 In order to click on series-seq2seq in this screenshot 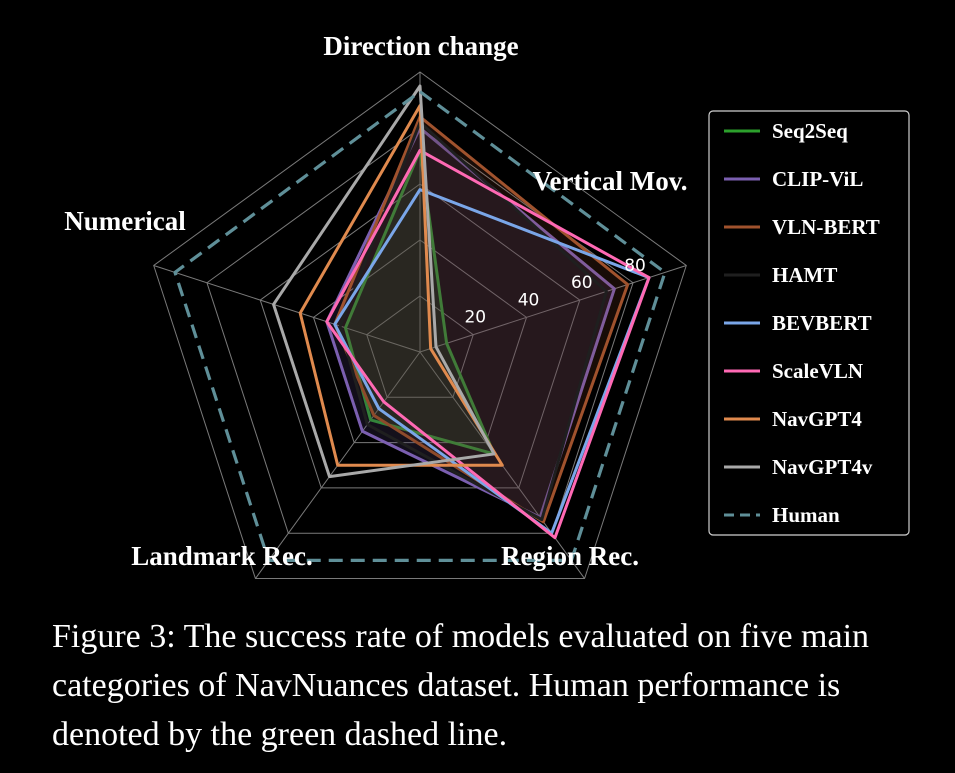, I will do `click(419, 302)`.